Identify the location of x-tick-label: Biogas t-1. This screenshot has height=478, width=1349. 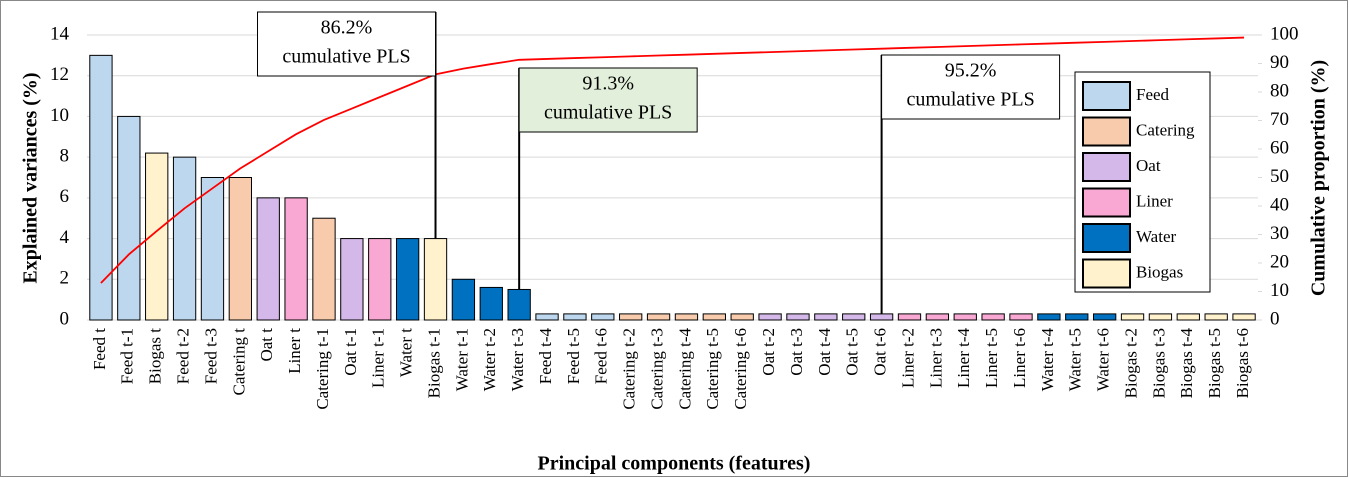
(433, 363).